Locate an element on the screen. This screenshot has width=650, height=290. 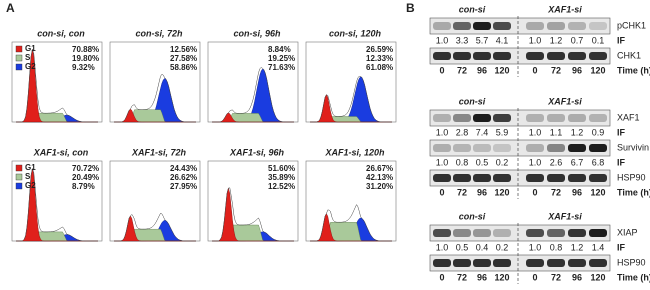
if-value: 7.4 is located at coordinates (482, 132).